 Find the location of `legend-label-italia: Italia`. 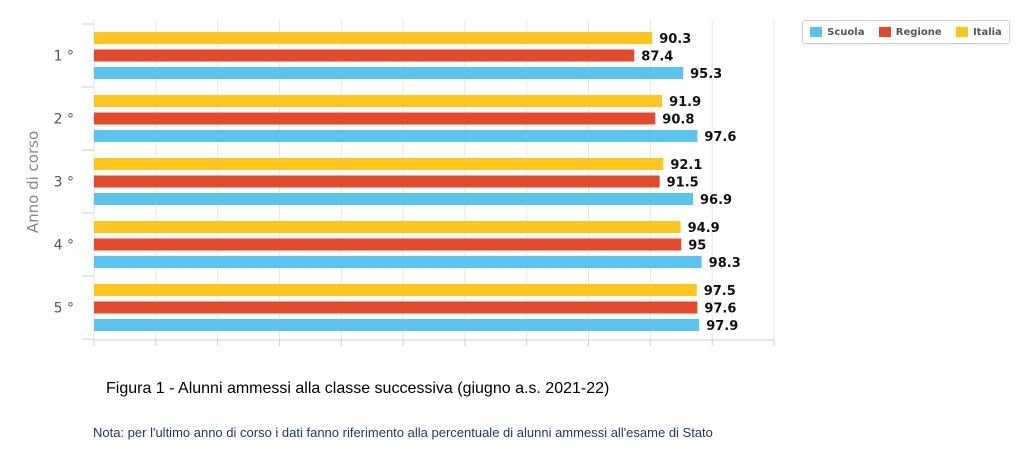

legend-label-italia: Italia is located at coordinates (987, 32).